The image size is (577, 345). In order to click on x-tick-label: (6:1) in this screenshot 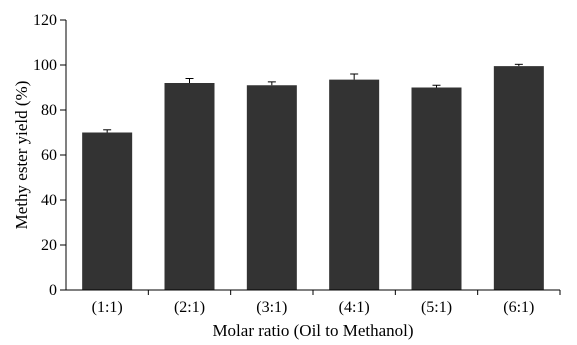, I will do `click(518, 307)`.